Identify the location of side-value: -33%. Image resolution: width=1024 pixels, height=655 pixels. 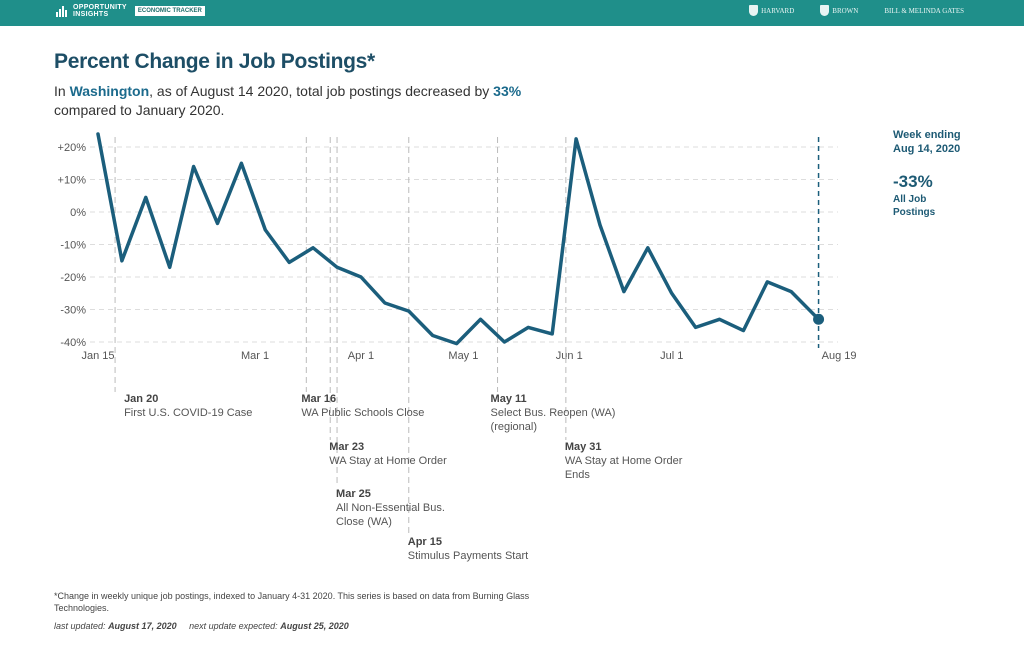
(913, 181).